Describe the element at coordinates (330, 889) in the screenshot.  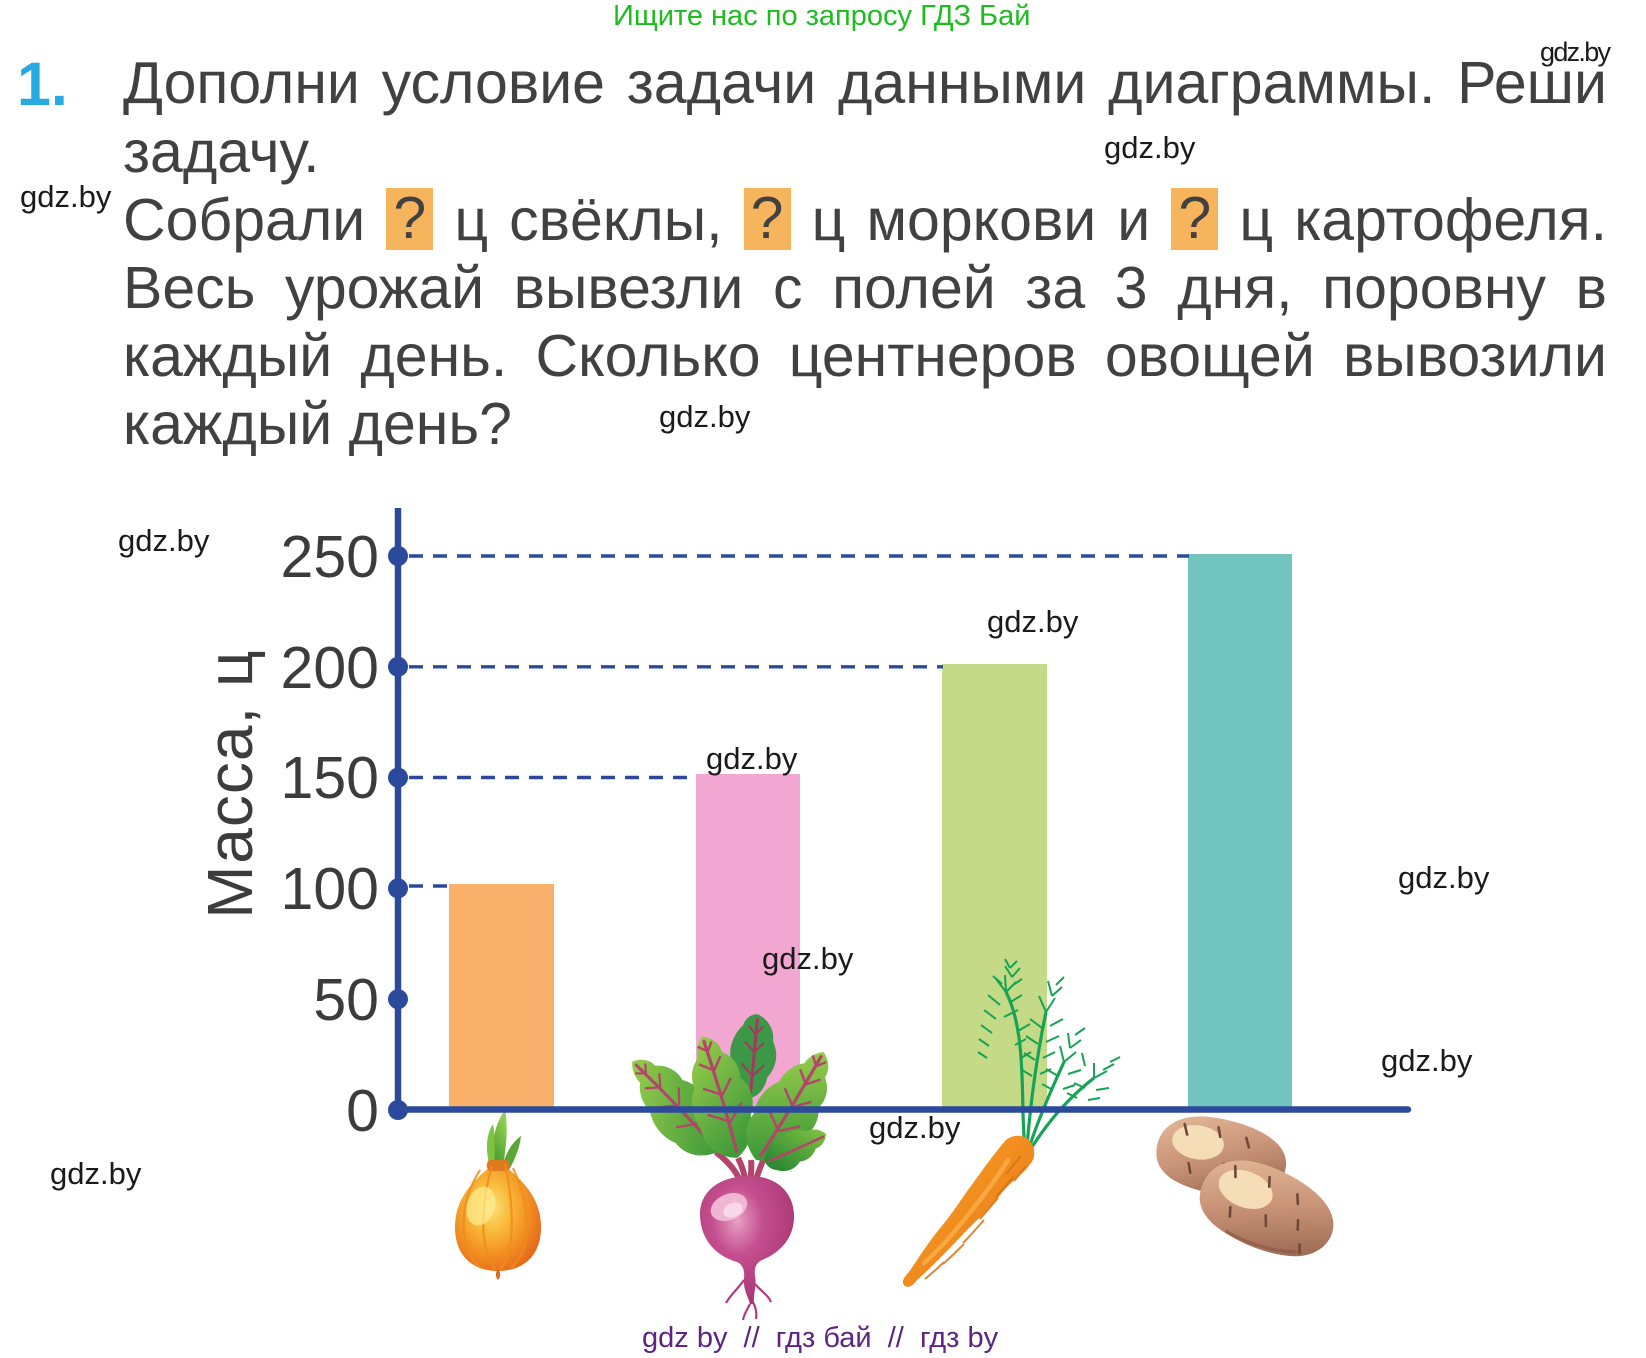
I see `svg-text: 100` at that location.